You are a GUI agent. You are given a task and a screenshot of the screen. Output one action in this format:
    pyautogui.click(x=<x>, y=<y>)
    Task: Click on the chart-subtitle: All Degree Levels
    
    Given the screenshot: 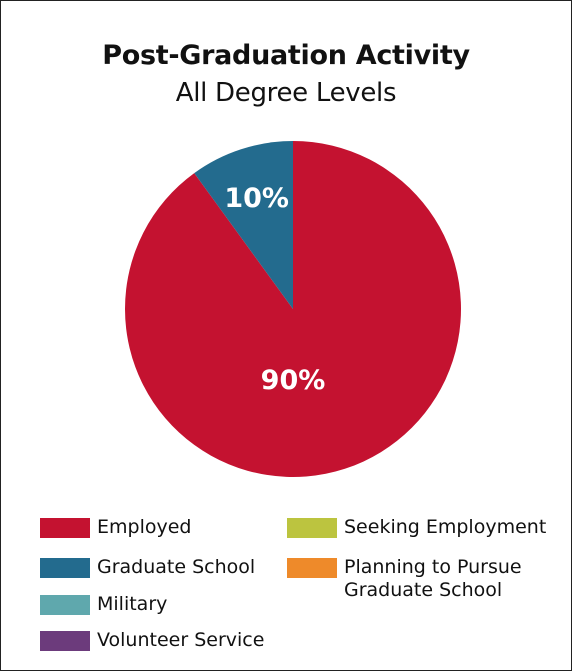 What is the action you would take?
    pyautogui.click(x=286, y=93)
    